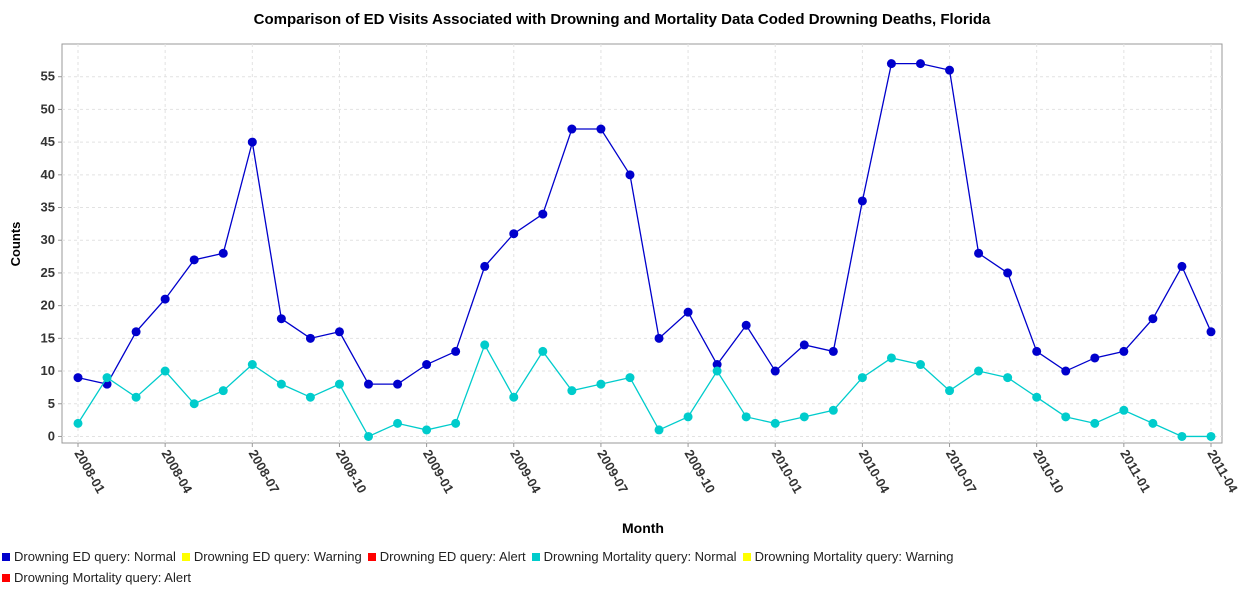 This screenshot has width=1244, height=594. I want to click on x-tick-label: 2010-10, so click(1048, 471).